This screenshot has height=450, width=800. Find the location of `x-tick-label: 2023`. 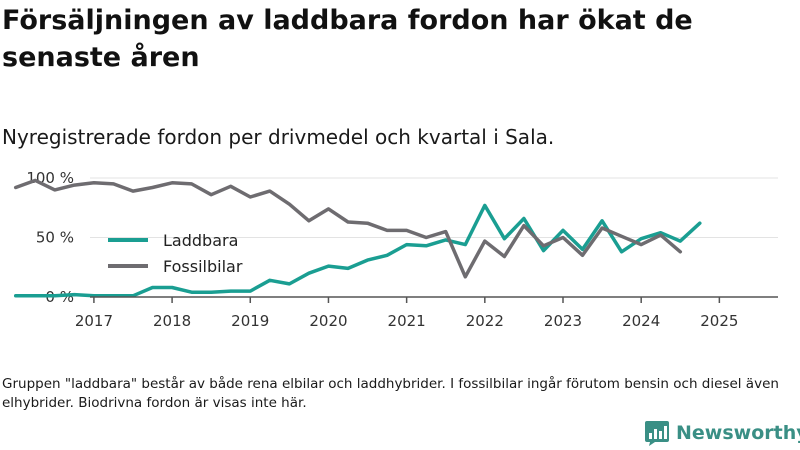

x-tick-label: 2023 is located at coordinates (563, 321).